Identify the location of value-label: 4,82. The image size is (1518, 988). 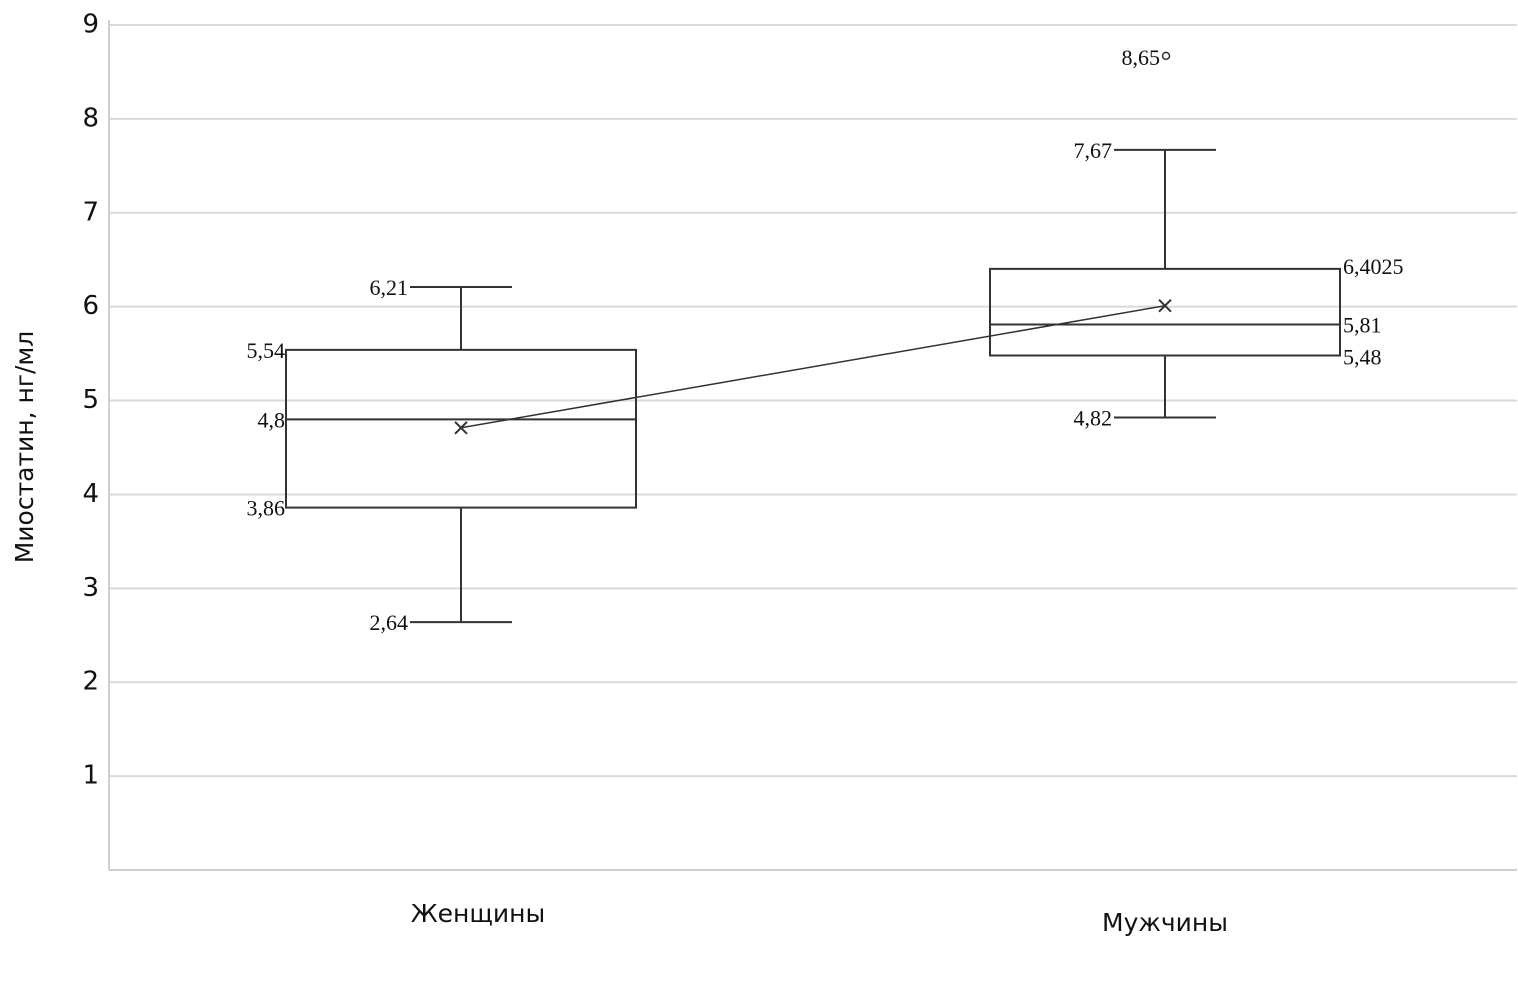
(1093, 418).